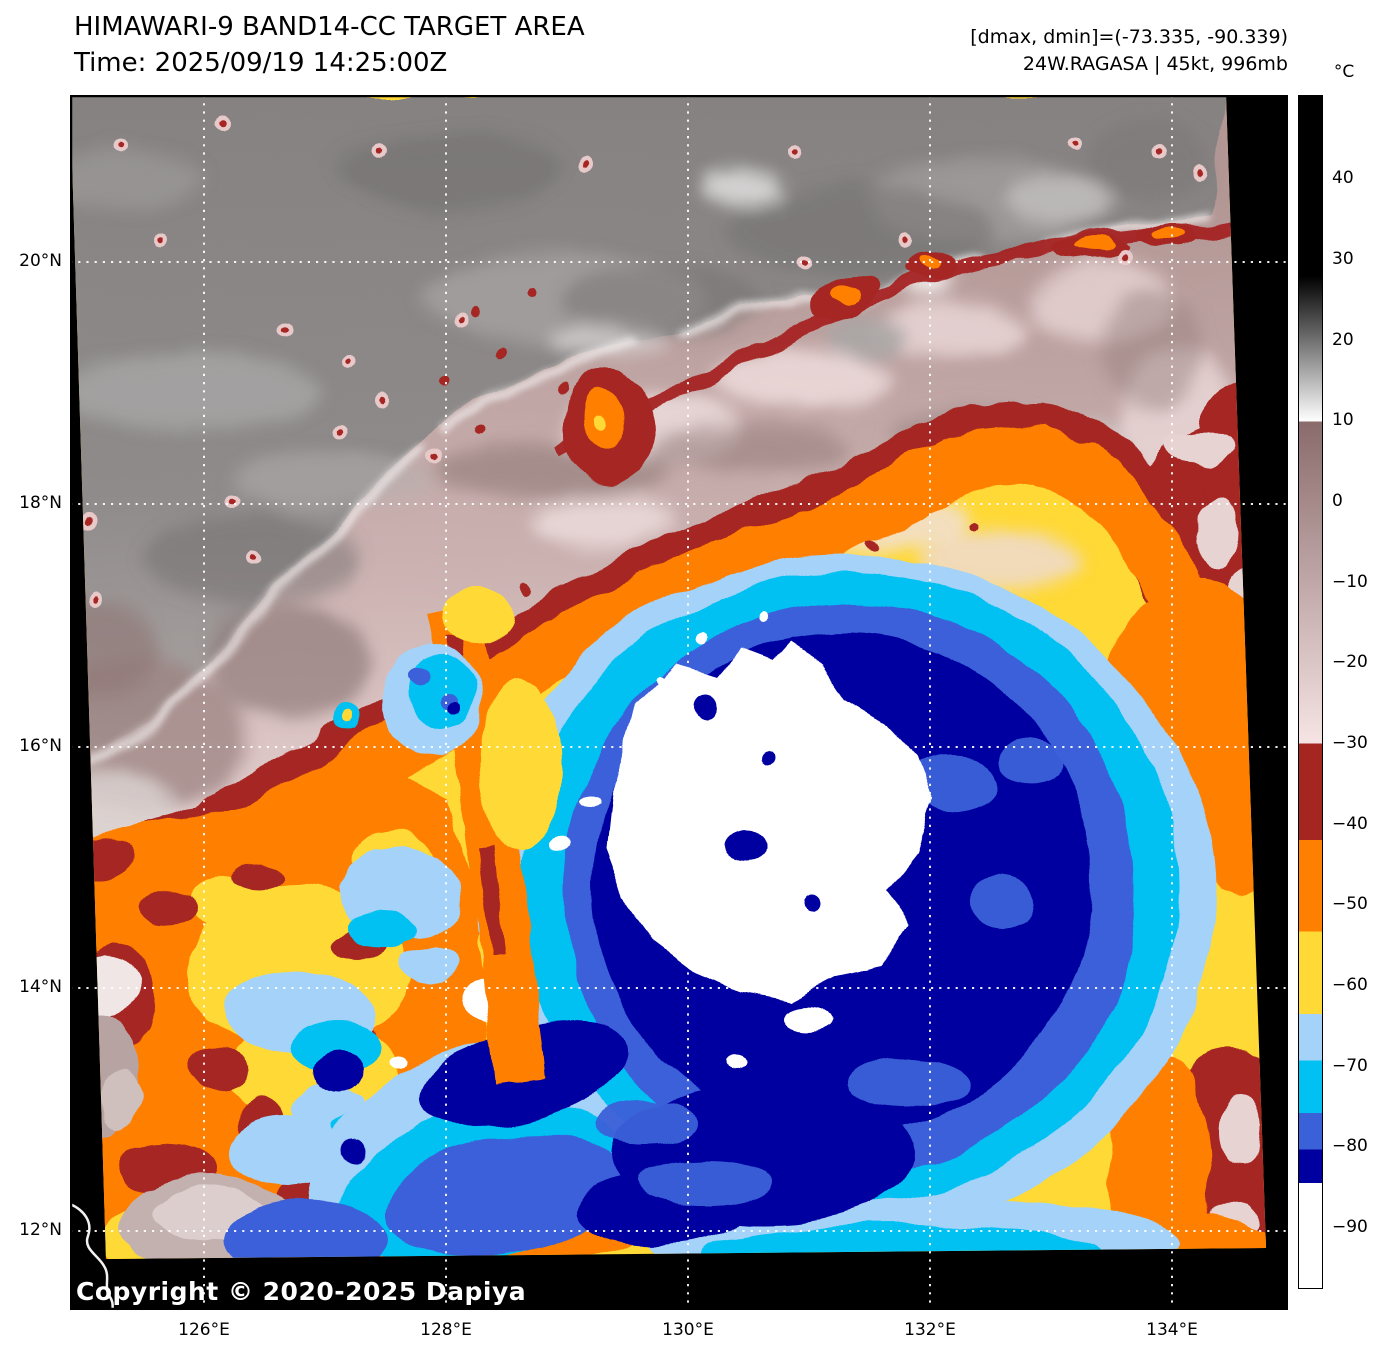 This screenshot has width=1390, height=1359. I want to click on longitude-axis-label: 128°E, so click(446, 1330).